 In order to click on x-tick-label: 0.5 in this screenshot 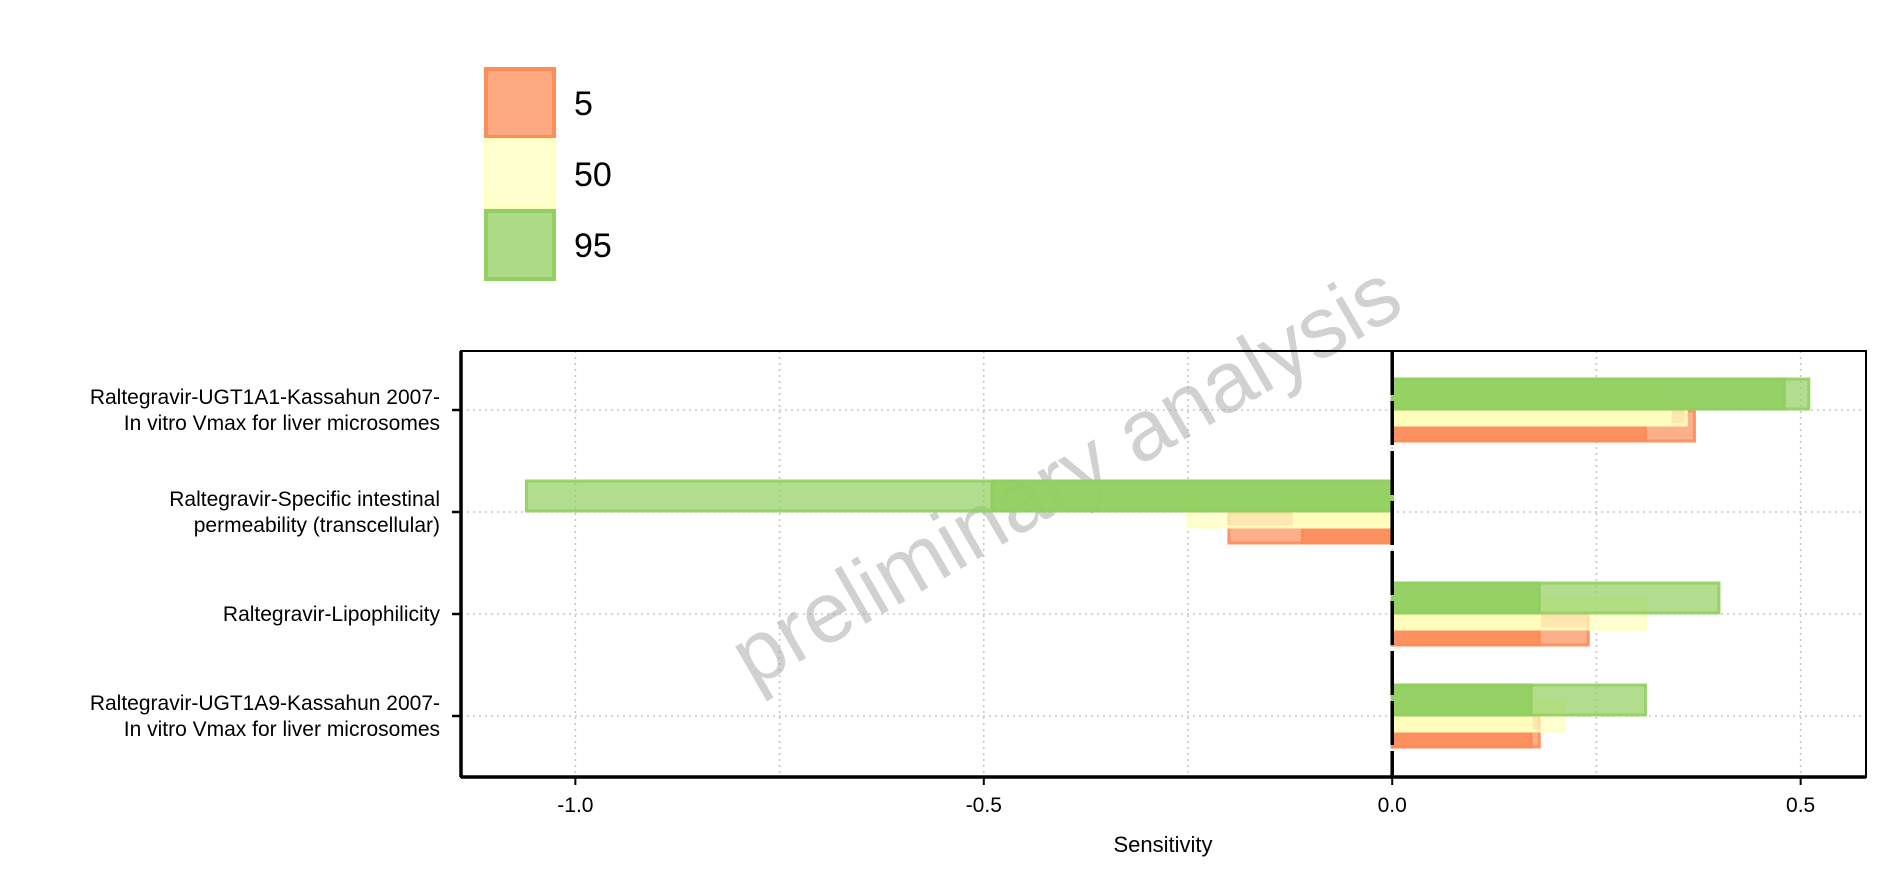, I will do `click(1800, 805)`.